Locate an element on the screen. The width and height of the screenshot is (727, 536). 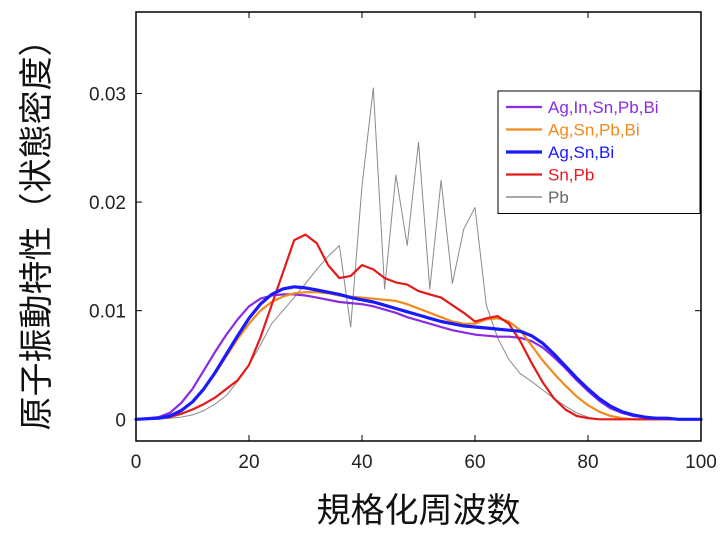
legend: Ag,In,Sn,Pb,Bi Ag,Sn,Pb,Bi Ag,Sn,Bi Sn,Pb Pb is located at coordinates (599, 152).